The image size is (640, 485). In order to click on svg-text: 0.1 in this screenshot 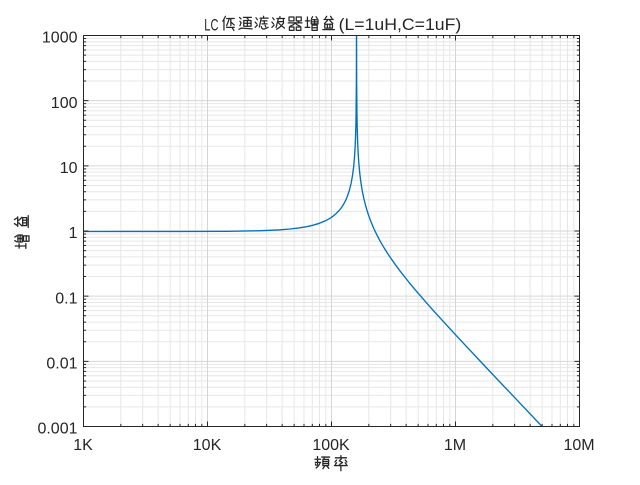, I will do `click(66, 298)`.